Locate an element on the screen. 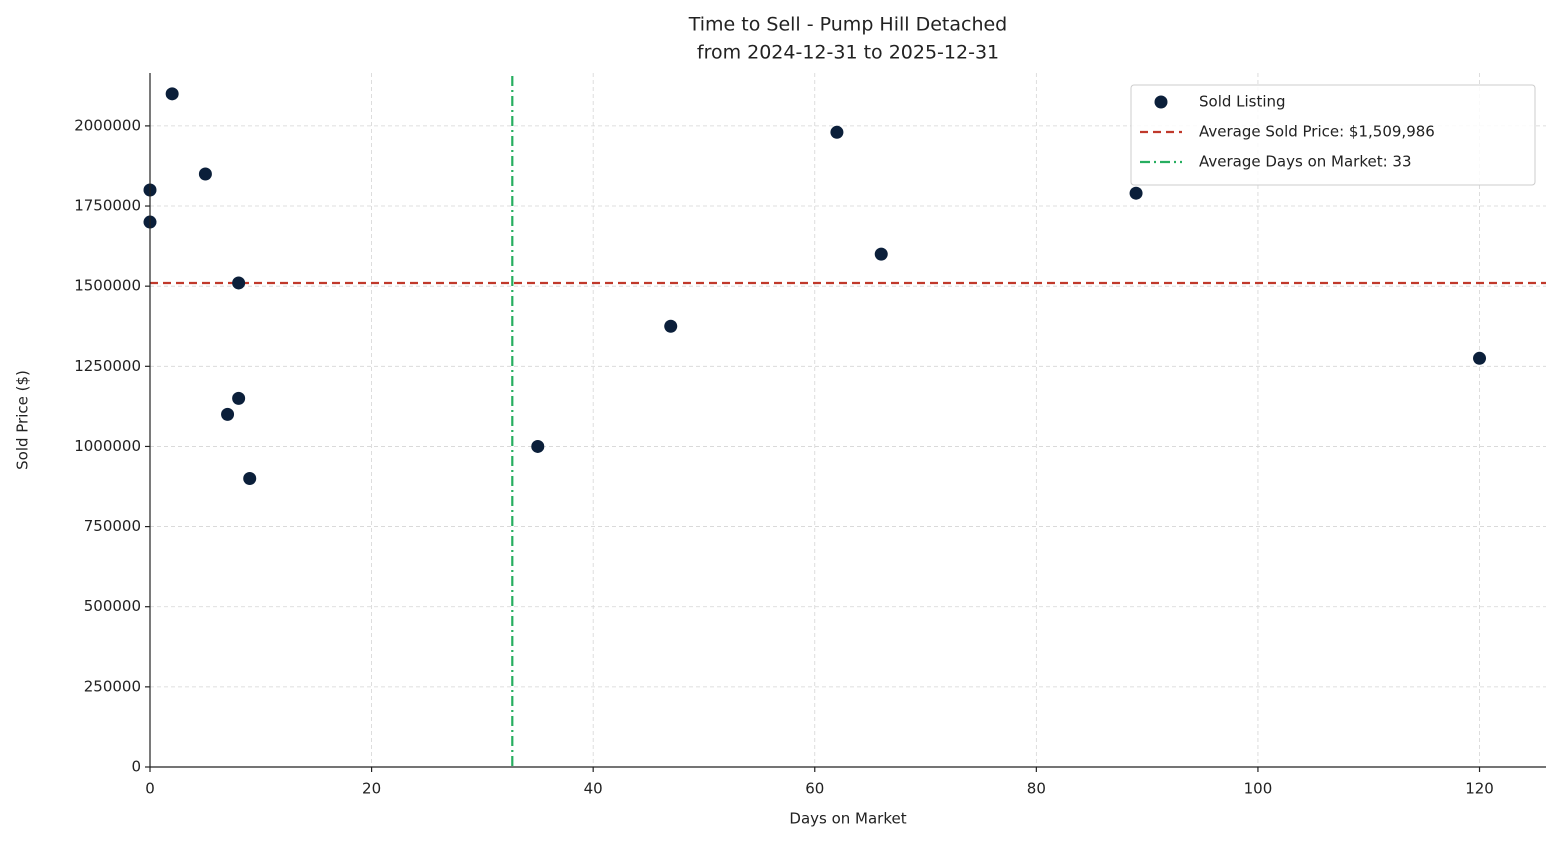 This screenshot has width=1560, height=845. x-tick-label: 120 is located at coordinates (1479, 789).